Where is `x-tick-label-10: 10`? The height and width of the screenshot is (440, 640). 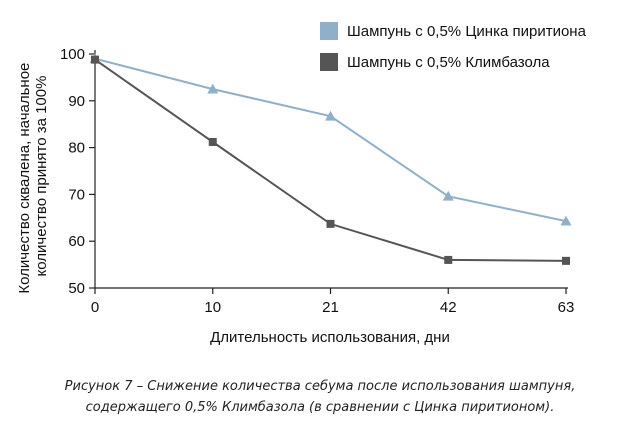
x-tick-label-10: 10 is located at coordinates (212, 307).